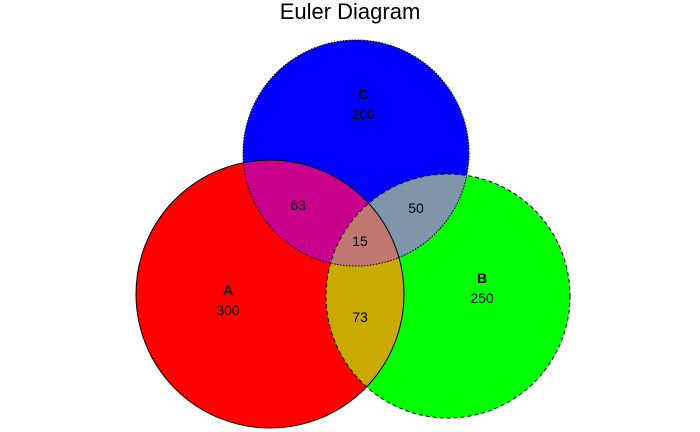 The width and height of the screenshot is (700, 432). What do you see at coordinates (323, 213) in the screenshot?
I see `overlap-ac-region` at bounding box center [323, 213].